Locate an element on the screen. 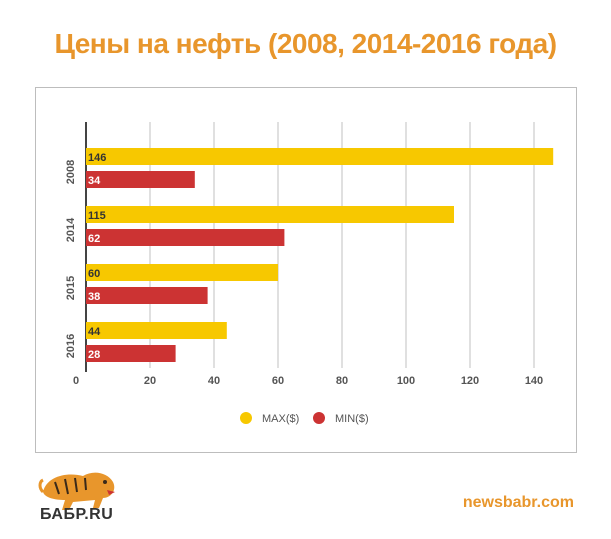 Image resolution: width=611 pixels, height=539 pixels. bar-label-max-2008: 146 is located at coordinates (97, 158).